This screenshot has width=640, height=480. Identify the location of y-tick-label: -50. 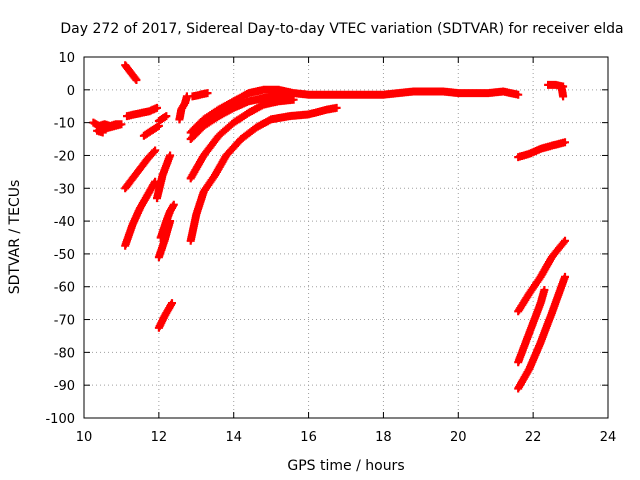
(64, 255).